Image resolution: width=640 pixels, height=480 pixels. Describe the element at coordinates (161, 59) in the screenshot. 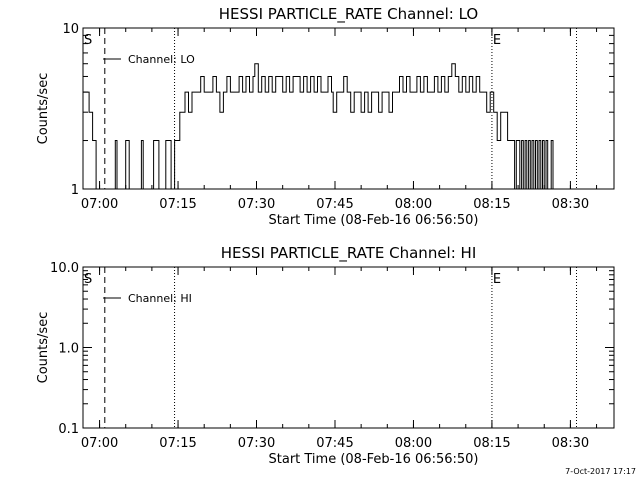

I see `legend-label: Channel: LO` at that location.